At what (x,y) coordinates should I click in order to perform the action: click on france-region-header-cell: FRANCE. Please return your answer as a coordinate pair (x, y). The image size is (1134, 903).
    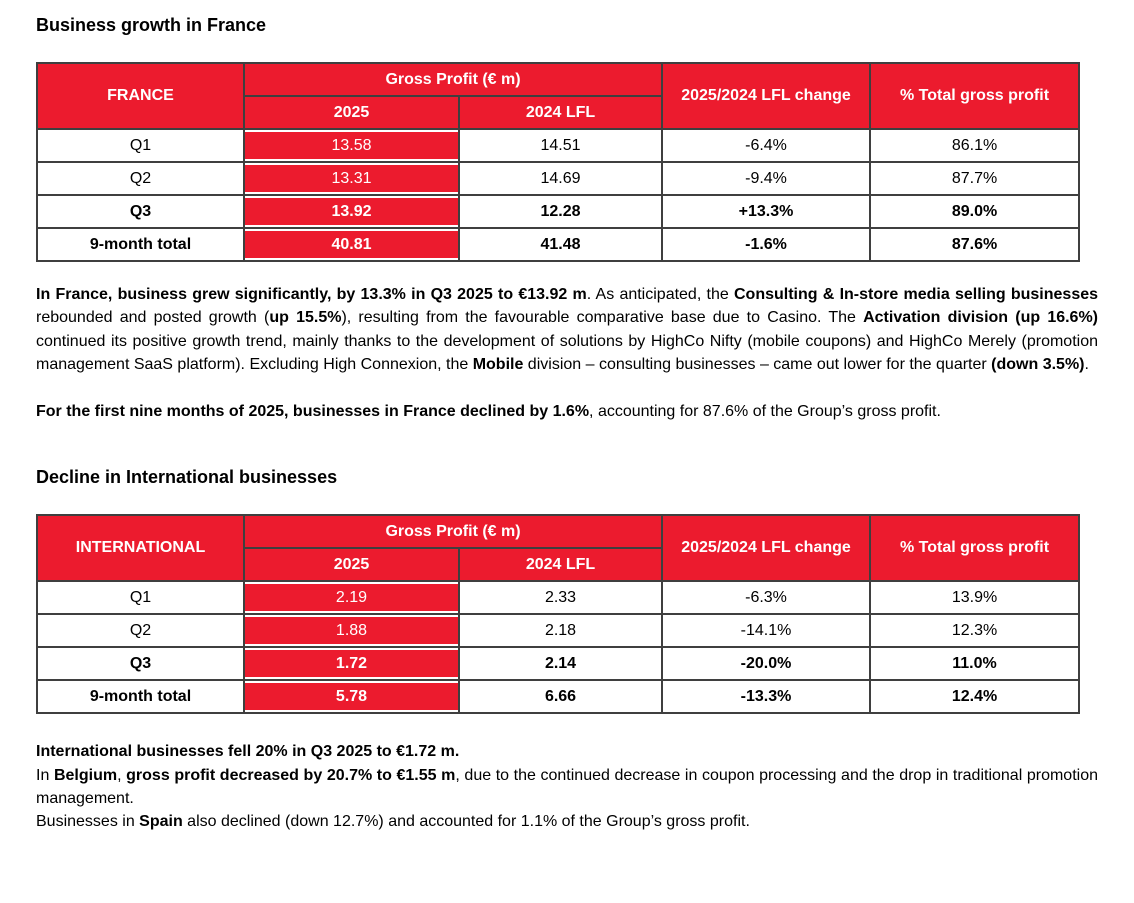
    Looking at the image, I should click on (140, 96).